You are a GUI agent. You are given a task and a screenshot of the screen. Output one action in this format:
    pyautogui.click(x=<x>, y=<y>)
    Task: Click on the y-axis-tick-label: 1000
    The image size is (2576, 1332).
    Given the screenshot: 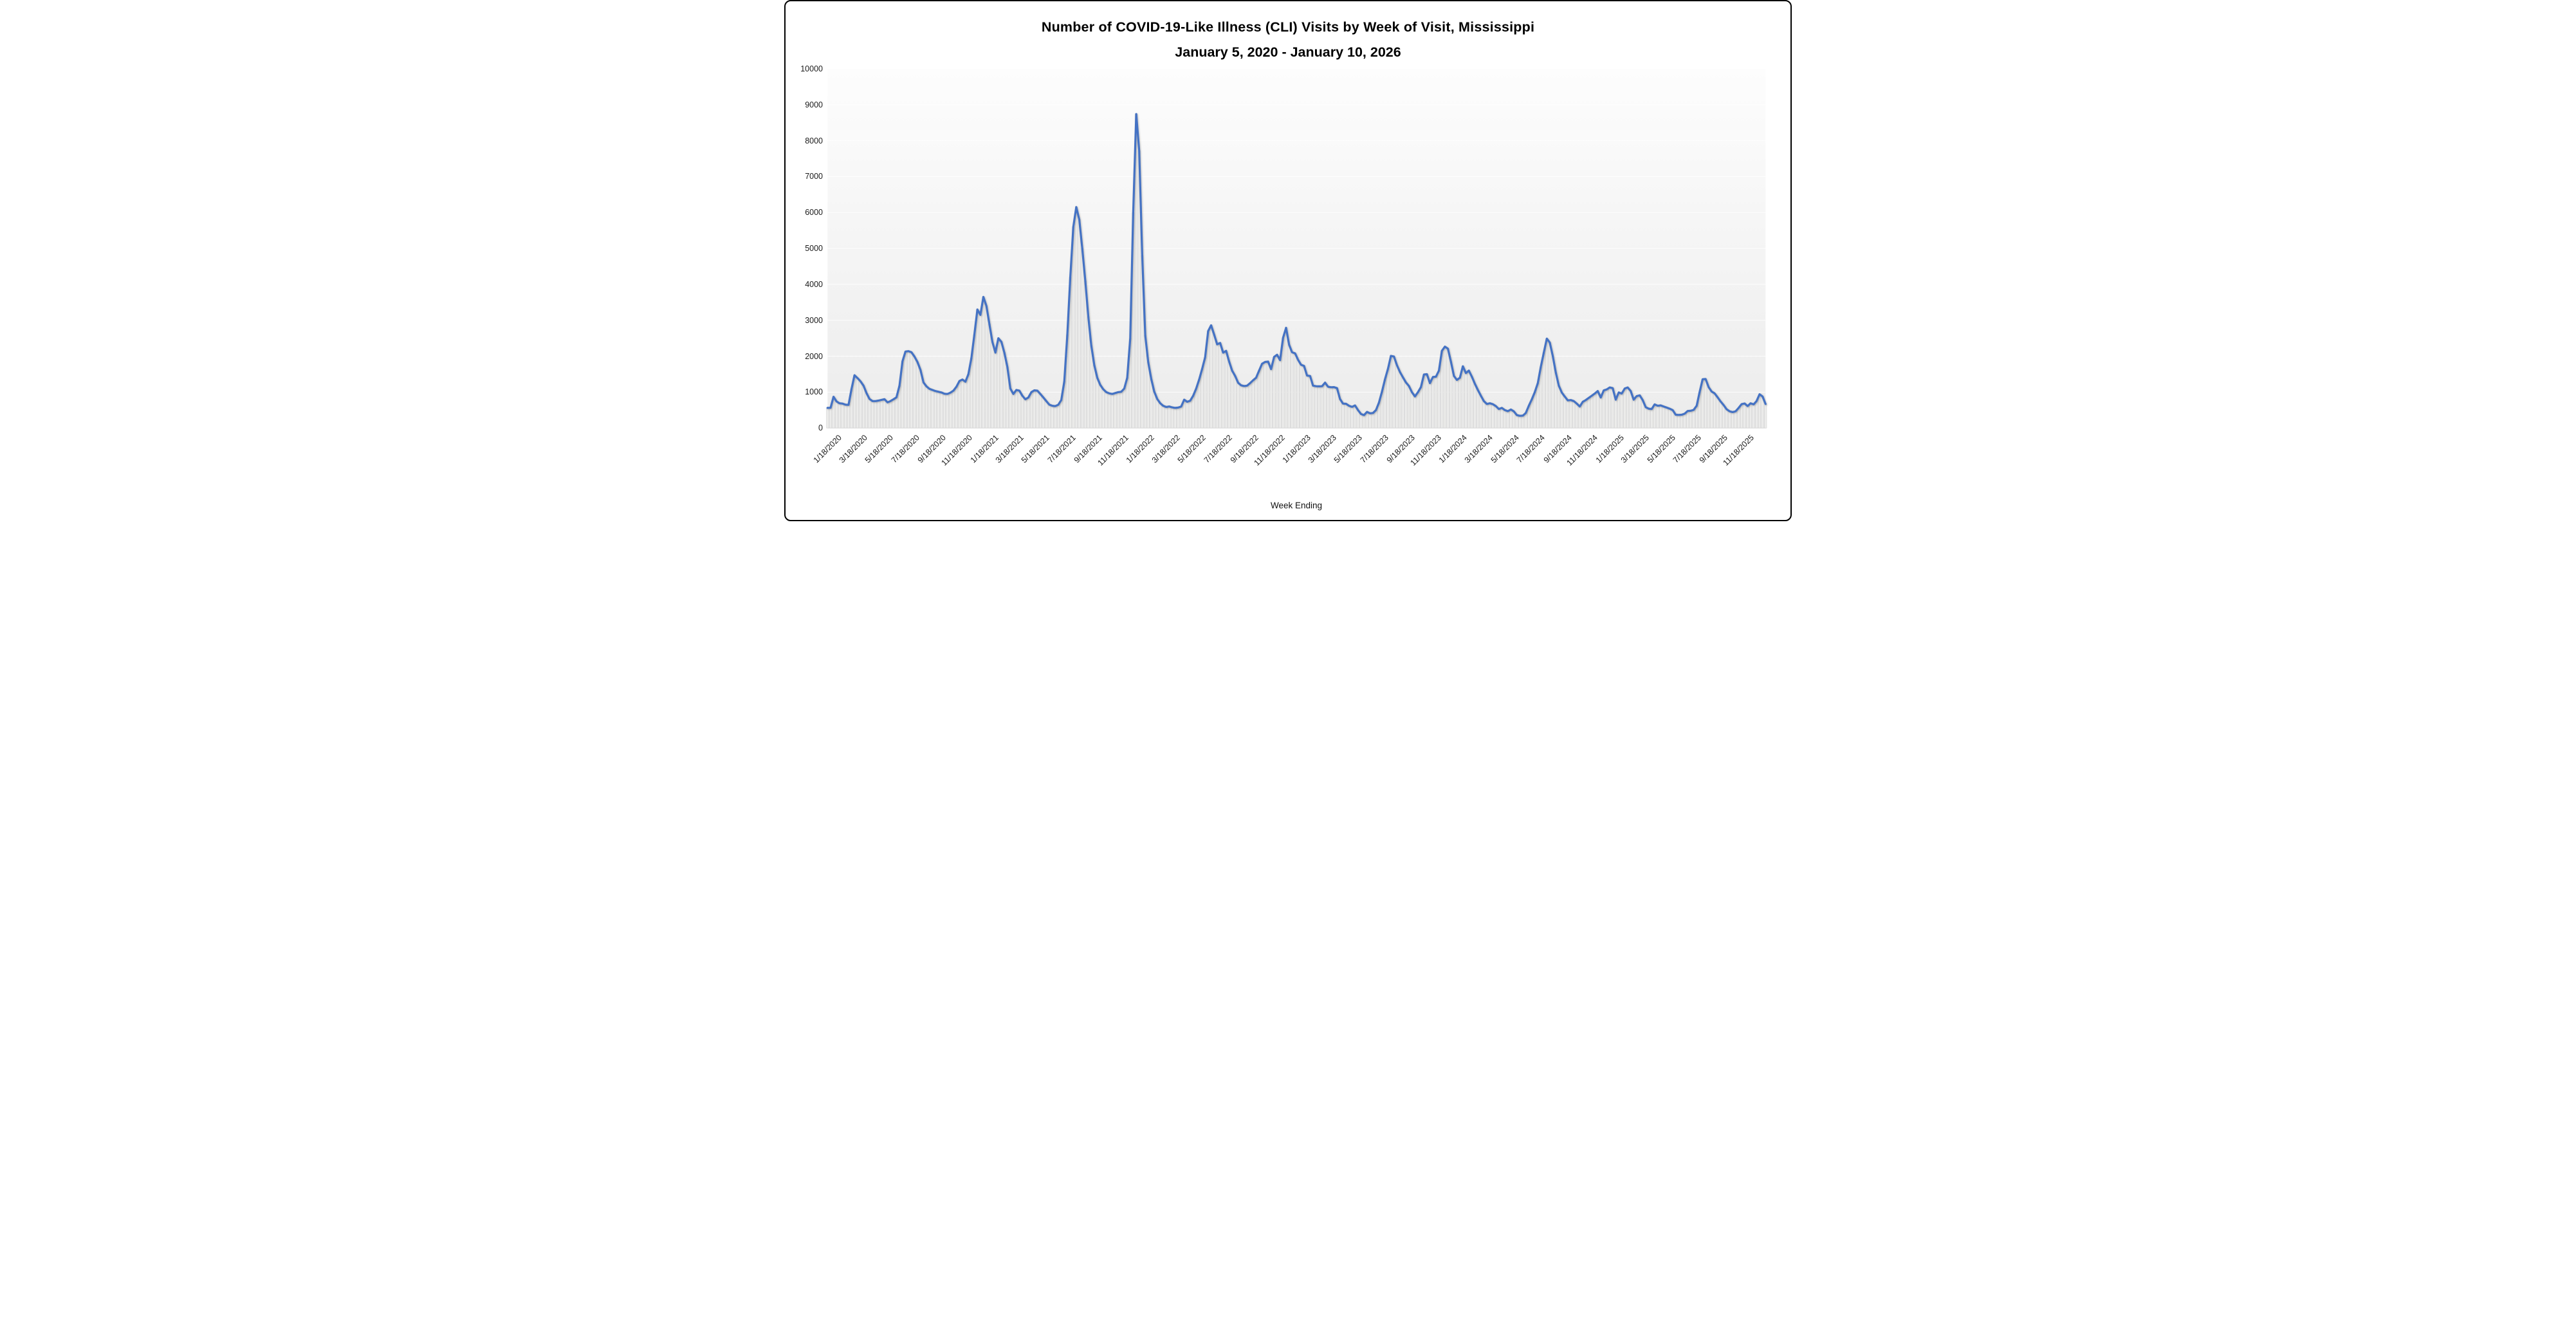 What is the action you would take?
    pyautogui.click(x=814, y=392)
    